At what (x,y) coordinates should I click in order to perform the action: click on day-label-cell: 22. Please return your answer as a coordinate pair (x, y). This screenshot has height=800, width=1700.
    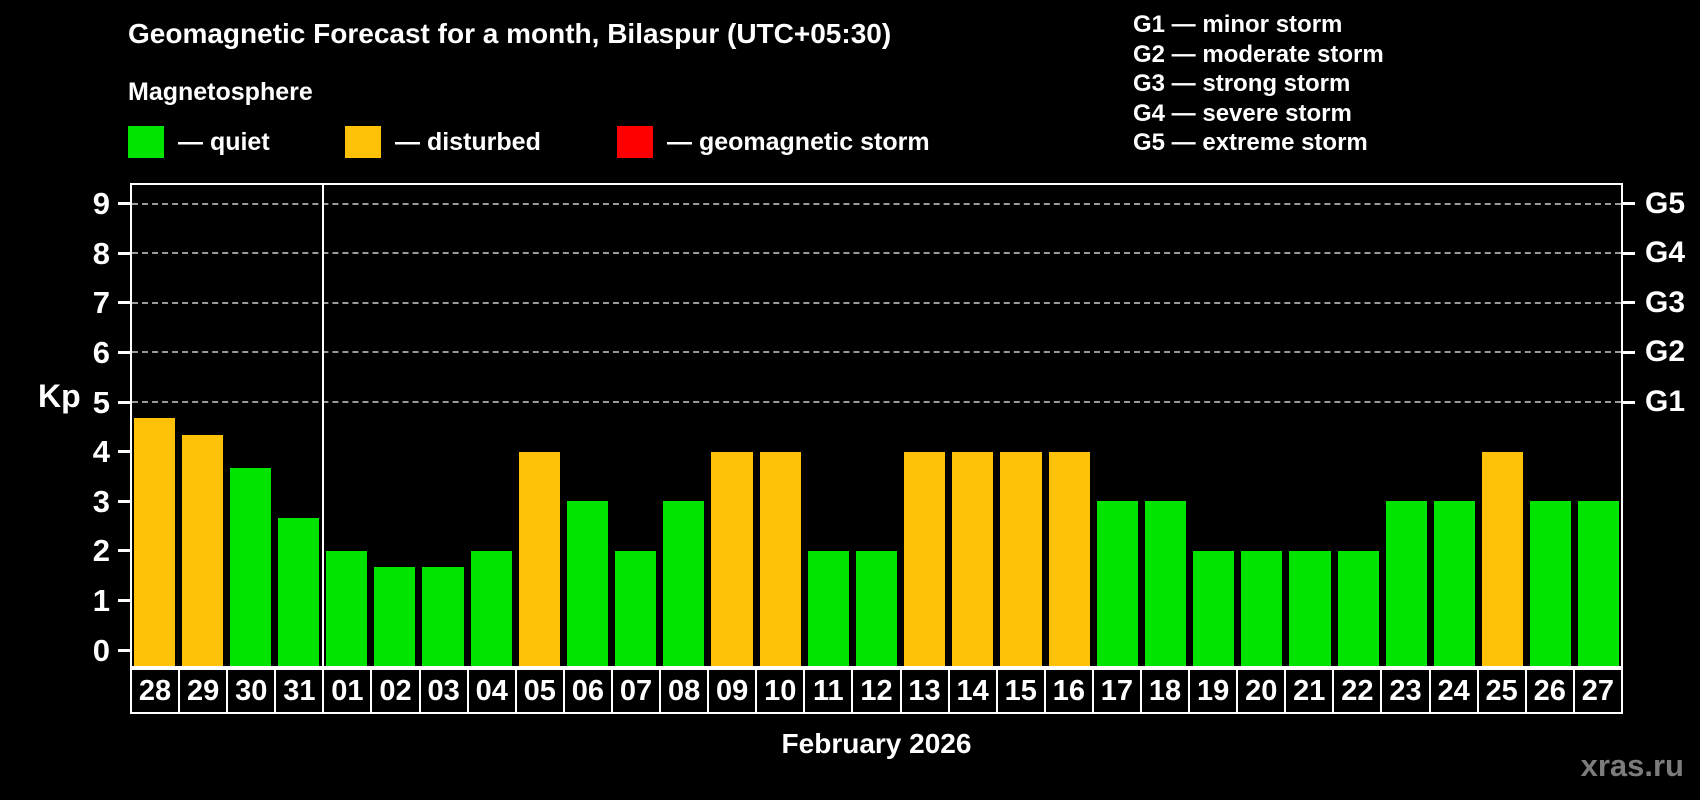
    Looking at the image, I should click on (1357, 691).